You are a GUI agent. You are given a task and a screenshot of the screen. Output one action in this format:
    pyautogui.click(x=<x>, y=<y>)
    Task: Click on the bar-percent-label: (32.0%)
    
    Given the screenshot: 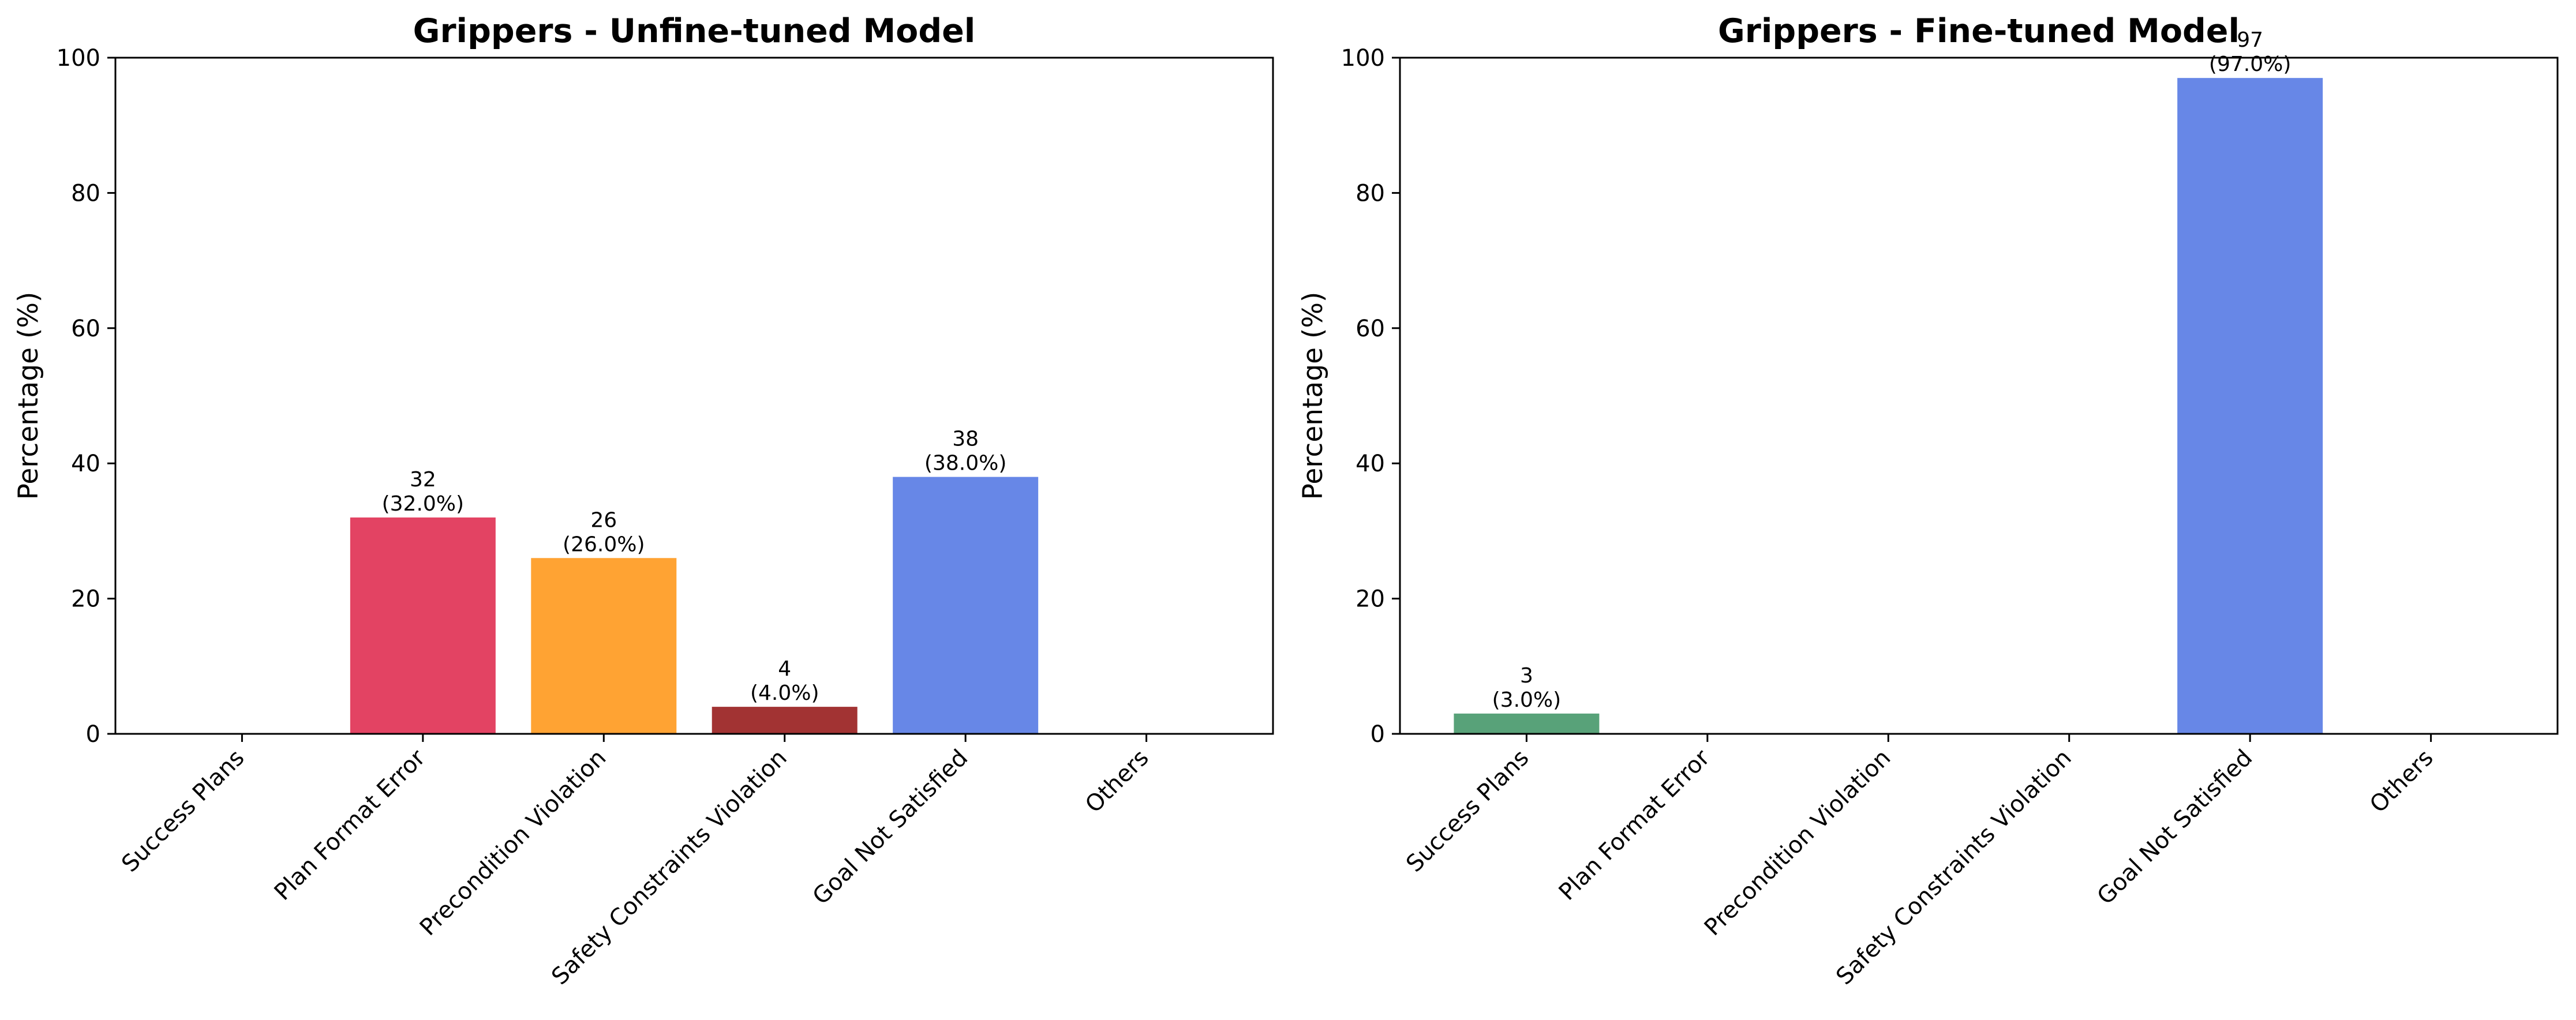 What is the action you would take?
    pyautogui.click(x=423, y=504)
    